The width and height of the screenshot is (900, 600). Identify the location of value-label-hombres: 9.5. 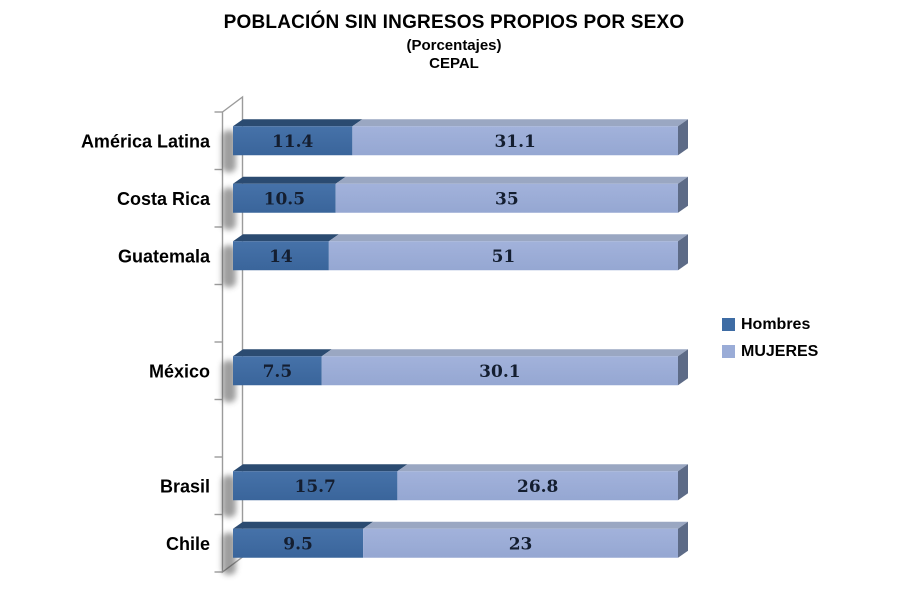
(298, 544).